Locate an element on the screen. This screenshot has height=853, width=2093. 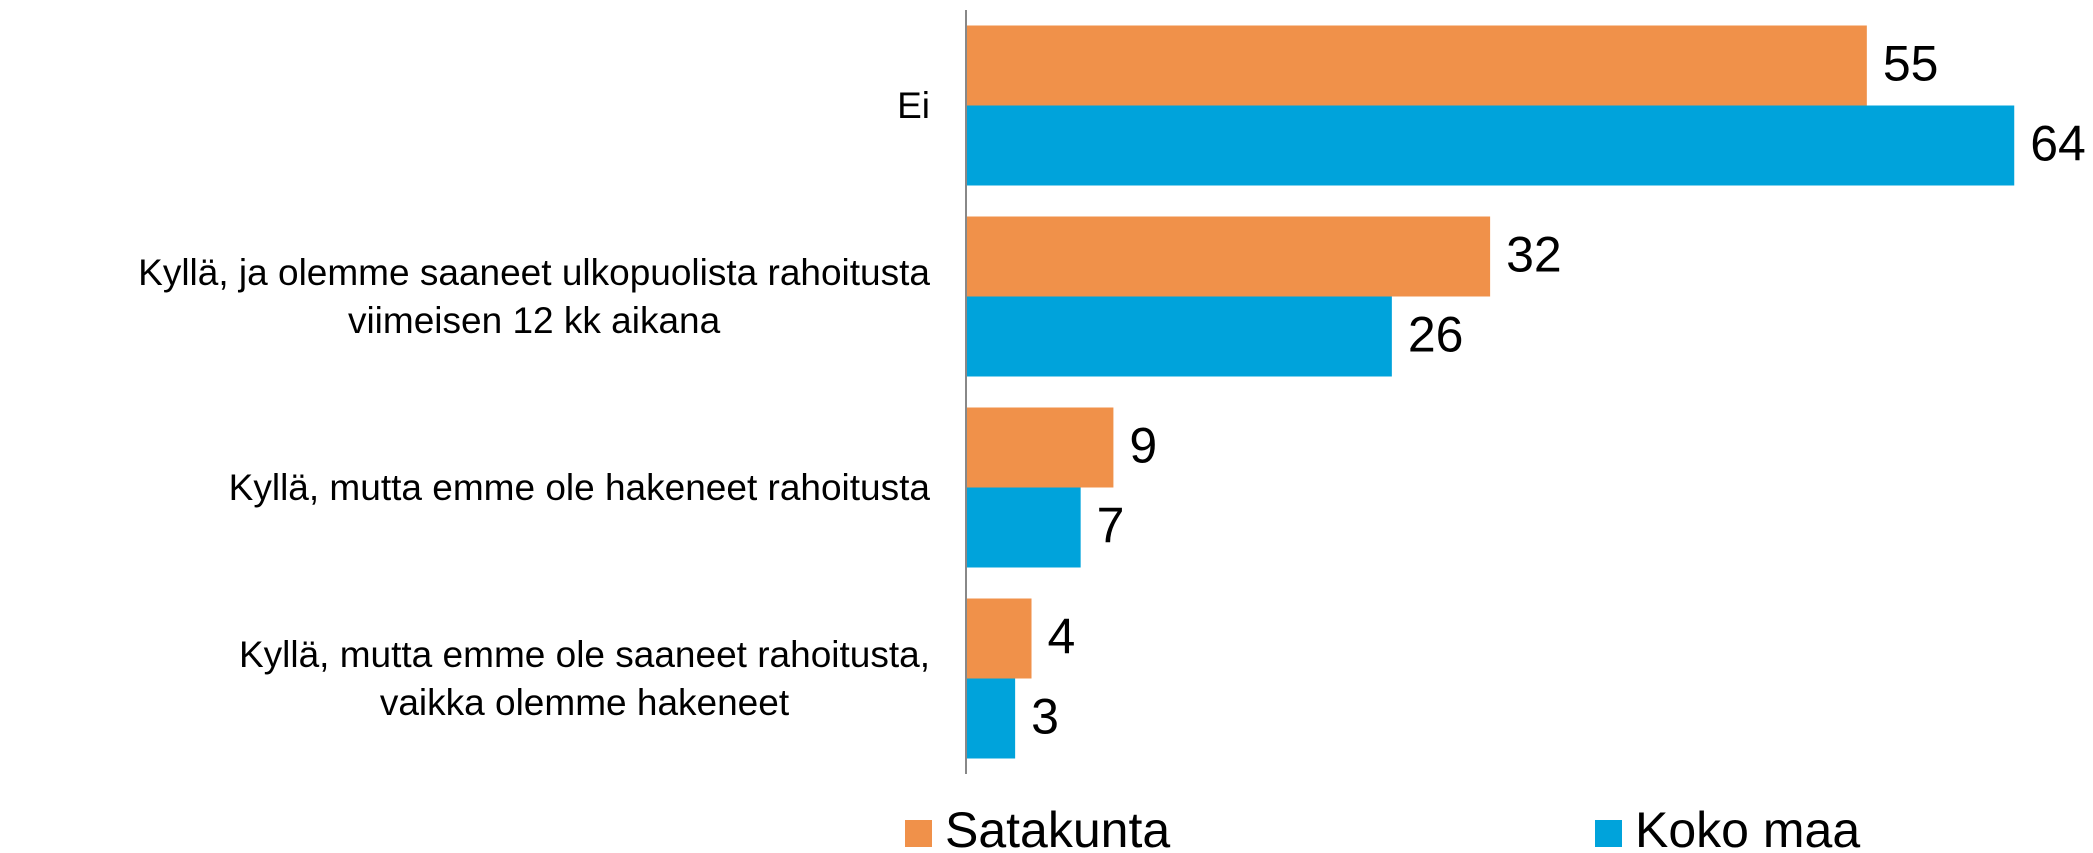
category-label: Ei is located at coordinates (913, 105).